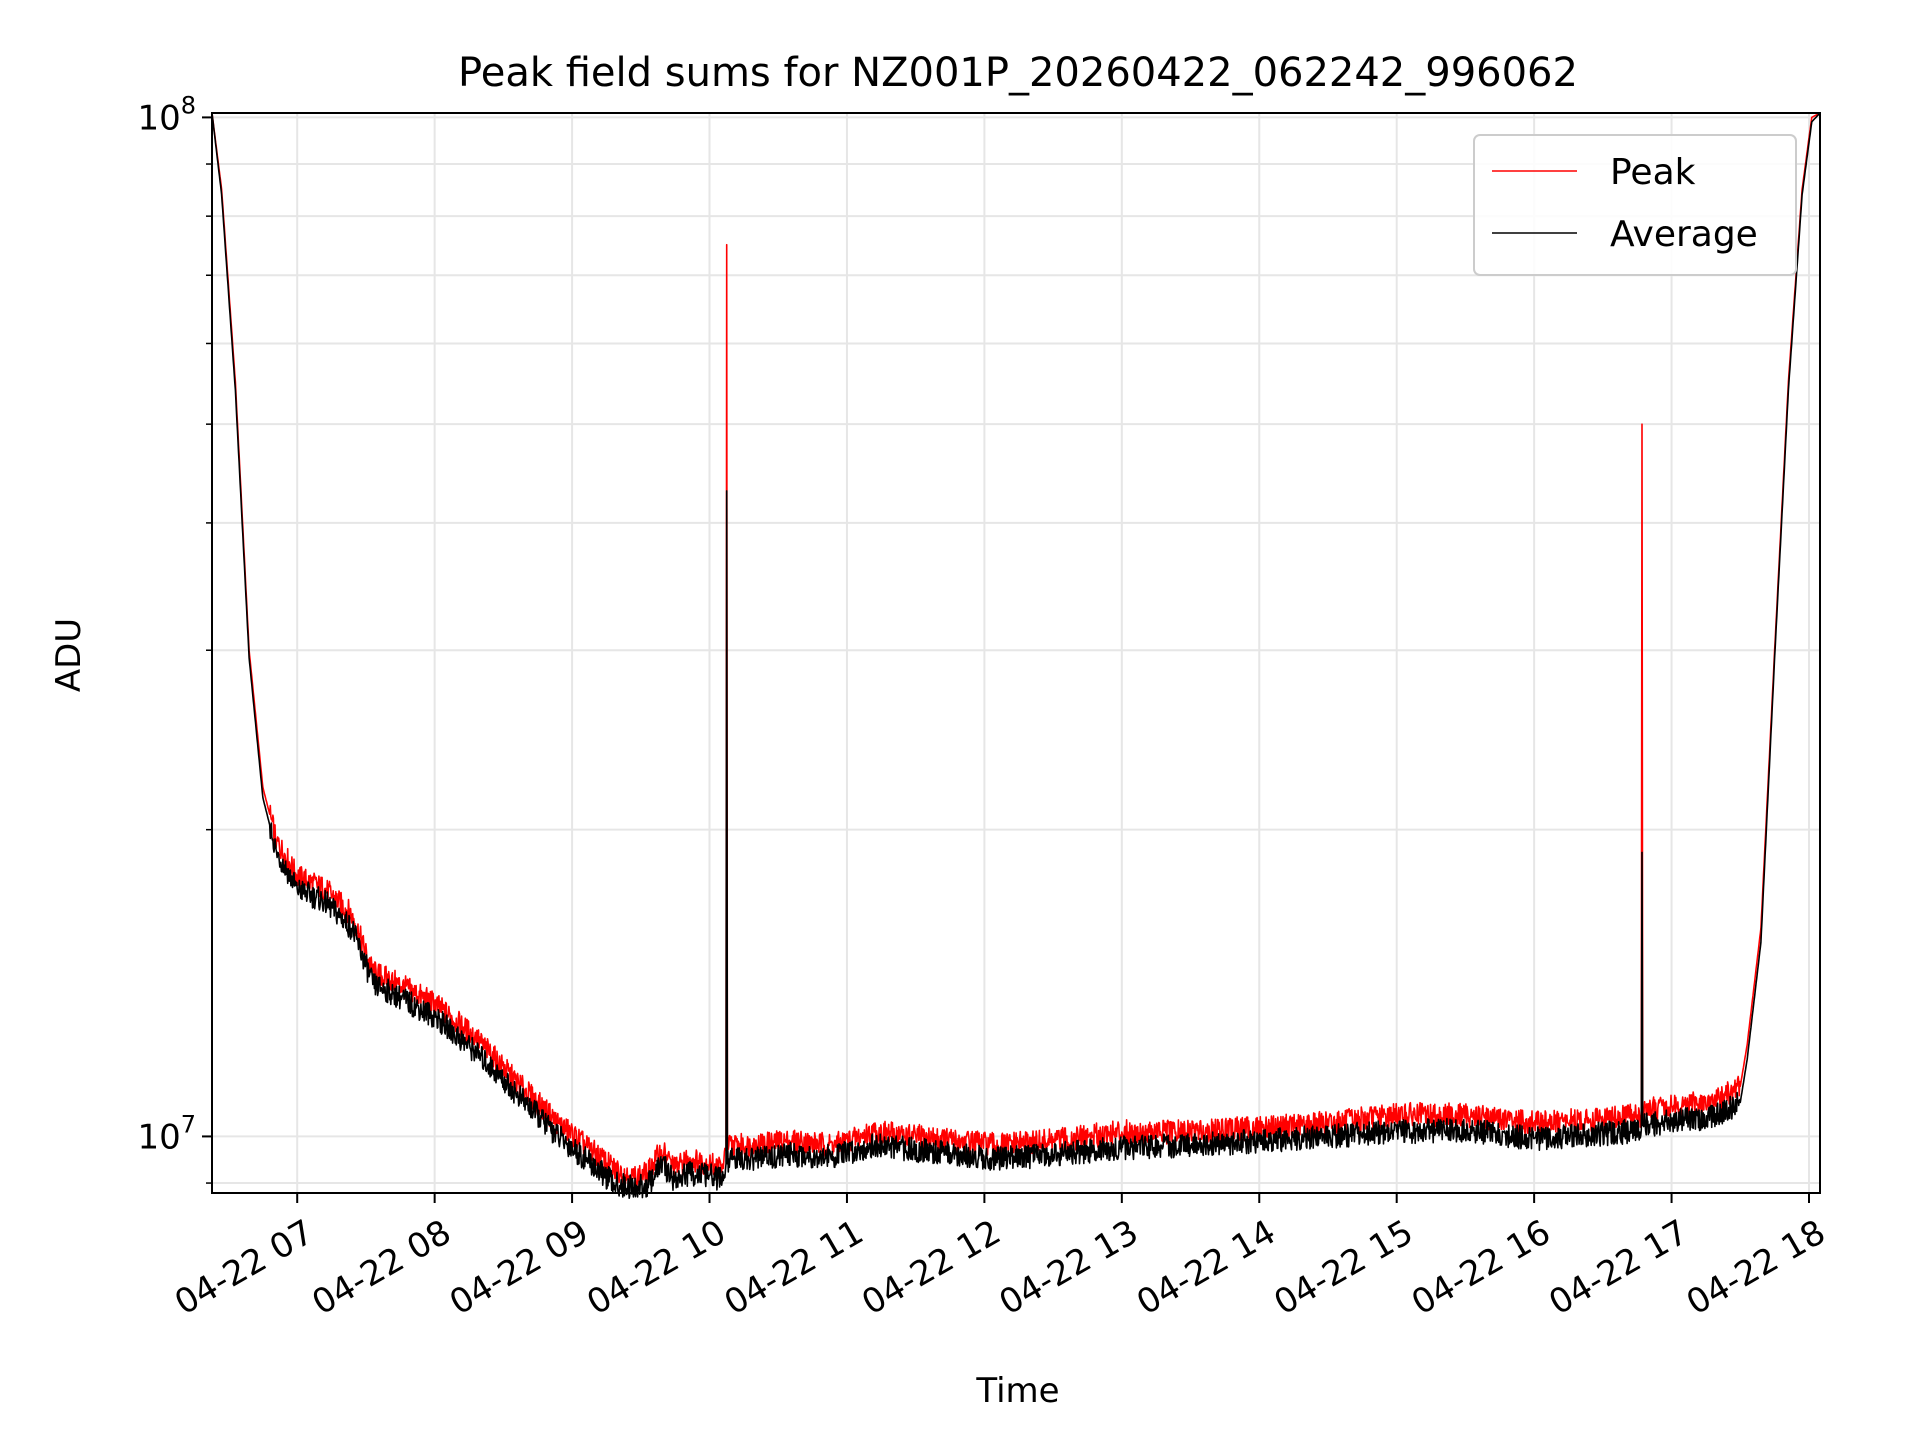  Describe the element at coordinates (174, 637) in the screenshot. I see `y-axis: 10⁷ 10⁸` at that location.